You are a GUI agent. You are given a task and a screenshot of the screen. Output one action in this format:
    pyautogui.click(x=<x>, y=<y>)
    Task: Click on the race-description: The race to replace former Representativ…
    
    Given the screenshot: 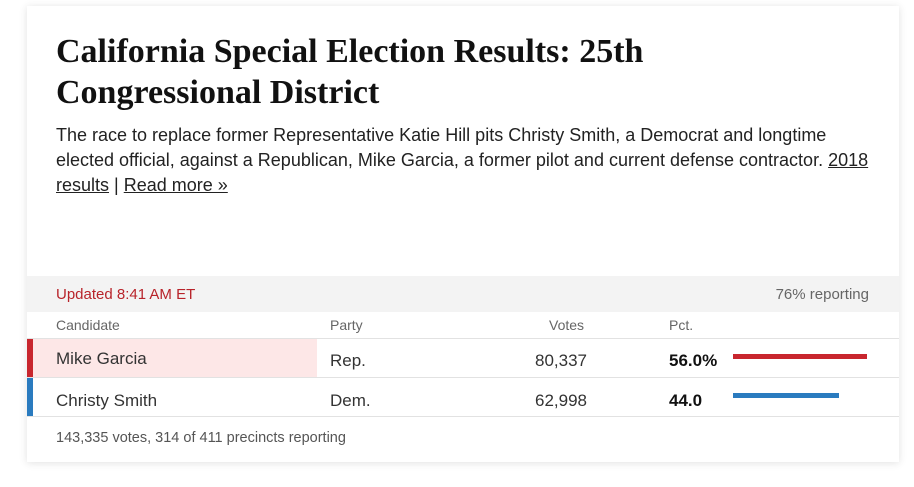 What is the action you would take?
    pyautogui.click(x=463, y=160)
    